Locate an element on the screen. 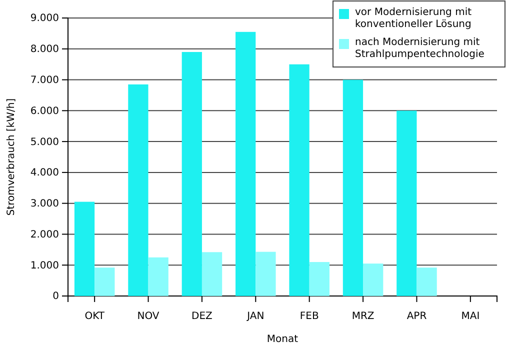 Image resolution: width=507 pixels, height=348 pixels. legend-label: vor Modernisierung mit konventioneller Lösung is located at coordinates (413, 18).